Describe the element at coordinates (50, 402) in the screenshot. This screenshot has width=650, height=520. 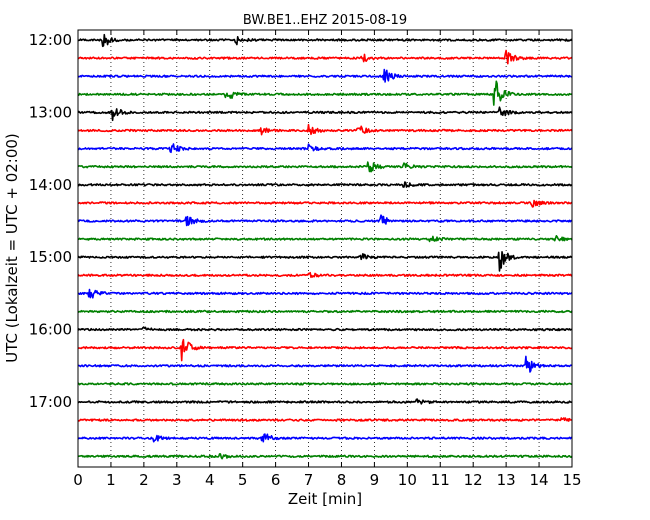
I see `y-tick-label: 17:00` at that location.